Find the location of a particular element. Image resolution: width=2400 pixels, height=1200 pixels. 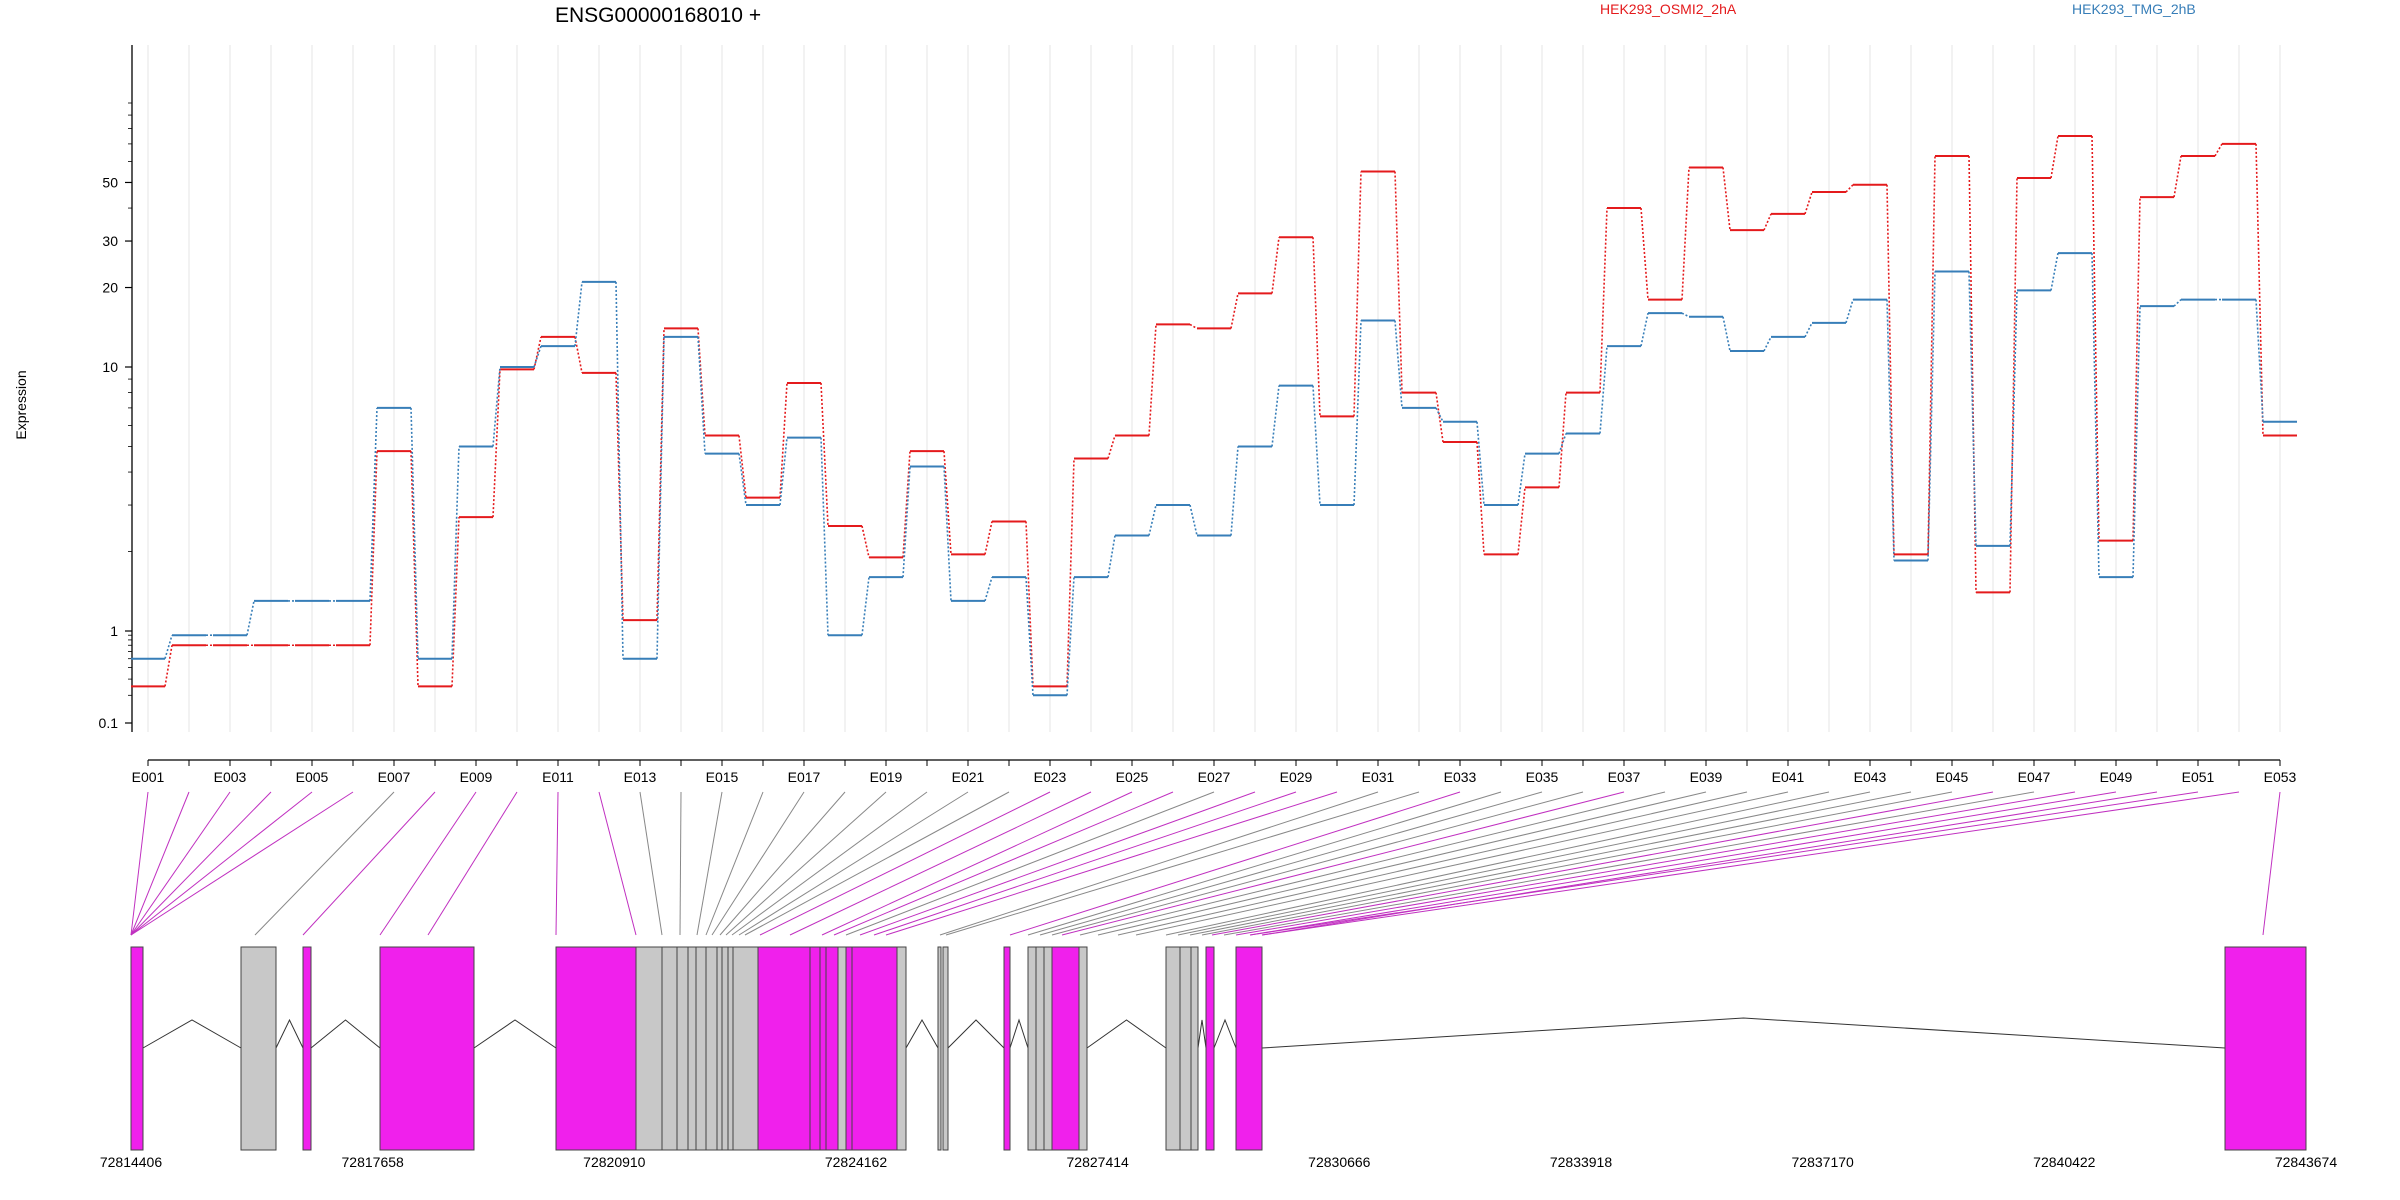

connector-E046 is located at coordinates (1602, 863).